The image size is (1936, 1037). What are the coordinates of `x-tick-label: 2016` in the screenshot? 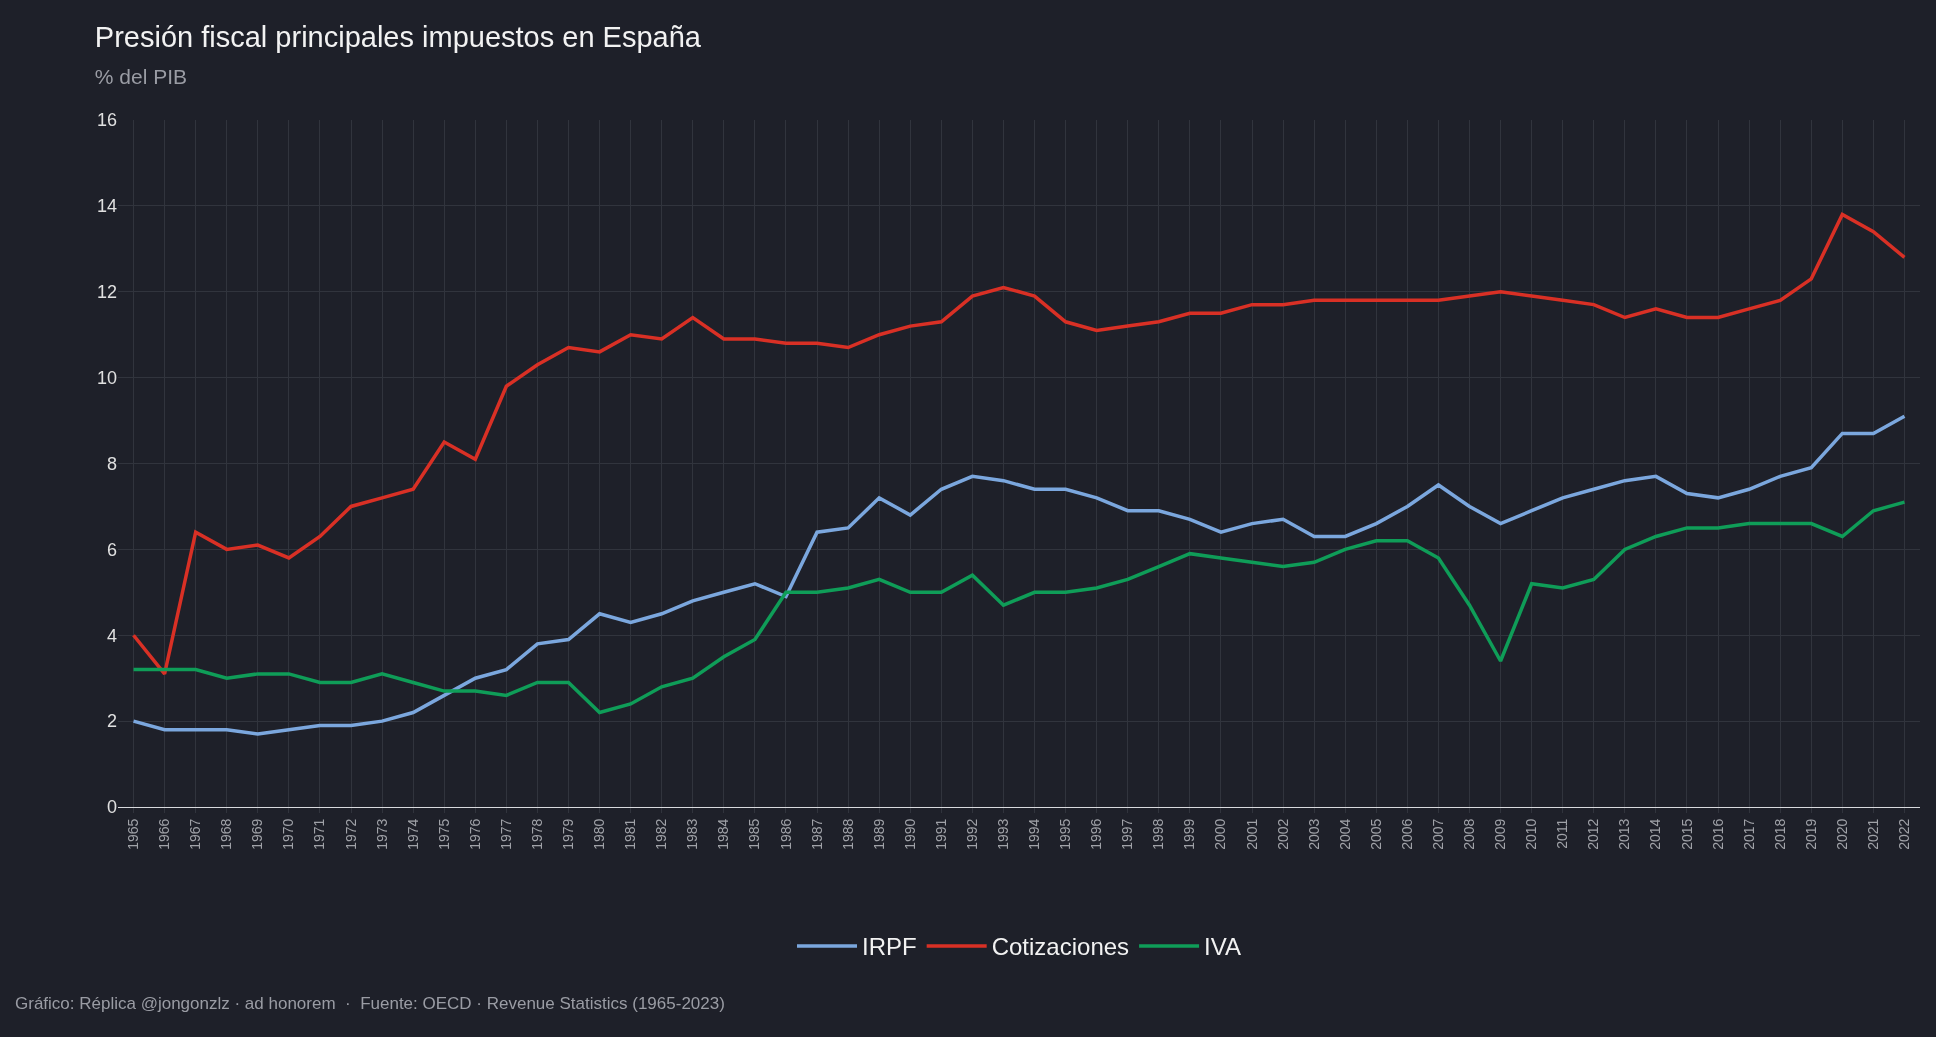 It's located at (1717, 834).